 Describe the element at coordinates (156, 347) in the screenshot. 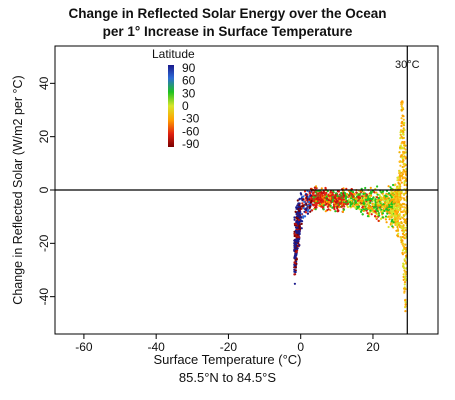

I see `x-tick-label: -40` at that location.